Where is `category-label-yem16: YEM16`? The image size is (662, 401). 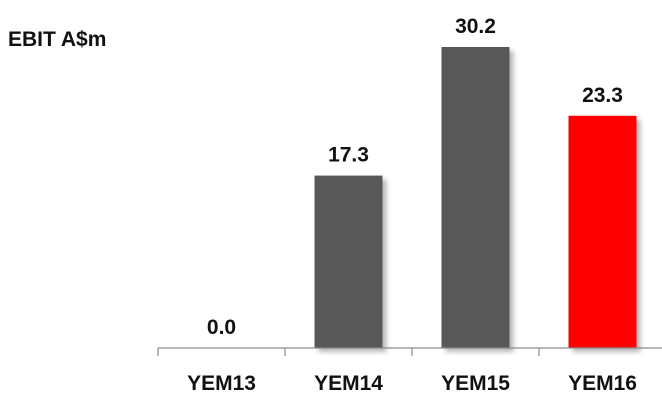
category-label-yem16: YEM16 is located at coordinates (602, 383).